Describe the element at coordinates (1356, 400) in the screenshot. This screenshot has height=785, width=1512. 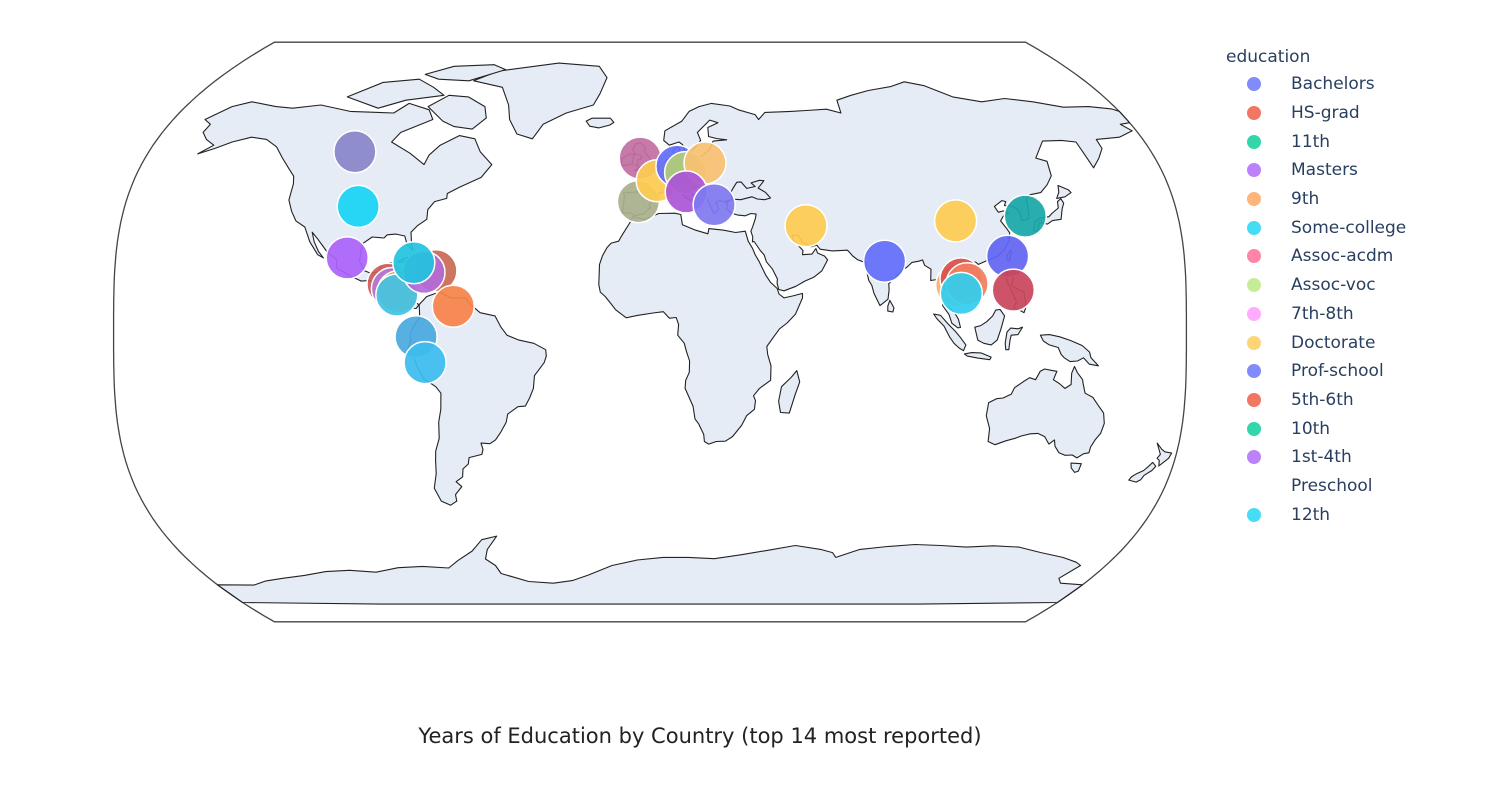
I see `legend-item-5th-6th: 5th-6th` at that location.